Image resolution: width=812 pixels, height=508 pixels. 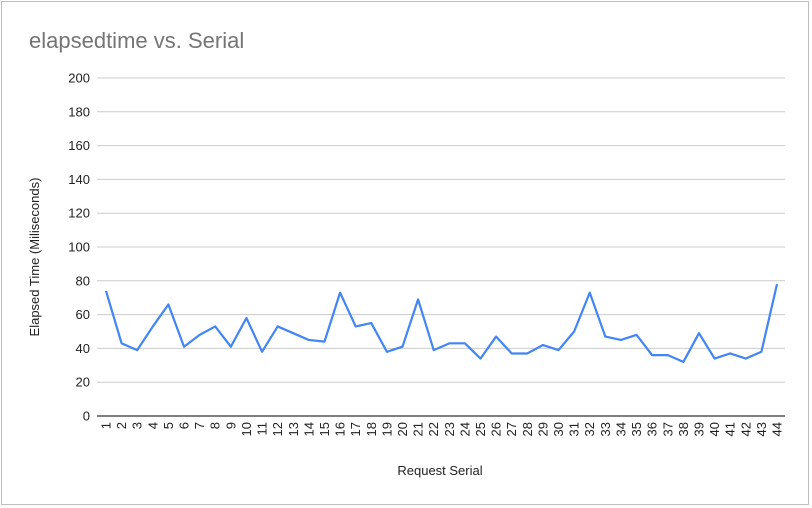 I want to click on x-tick-label: 22, so click(x=433, y=429).